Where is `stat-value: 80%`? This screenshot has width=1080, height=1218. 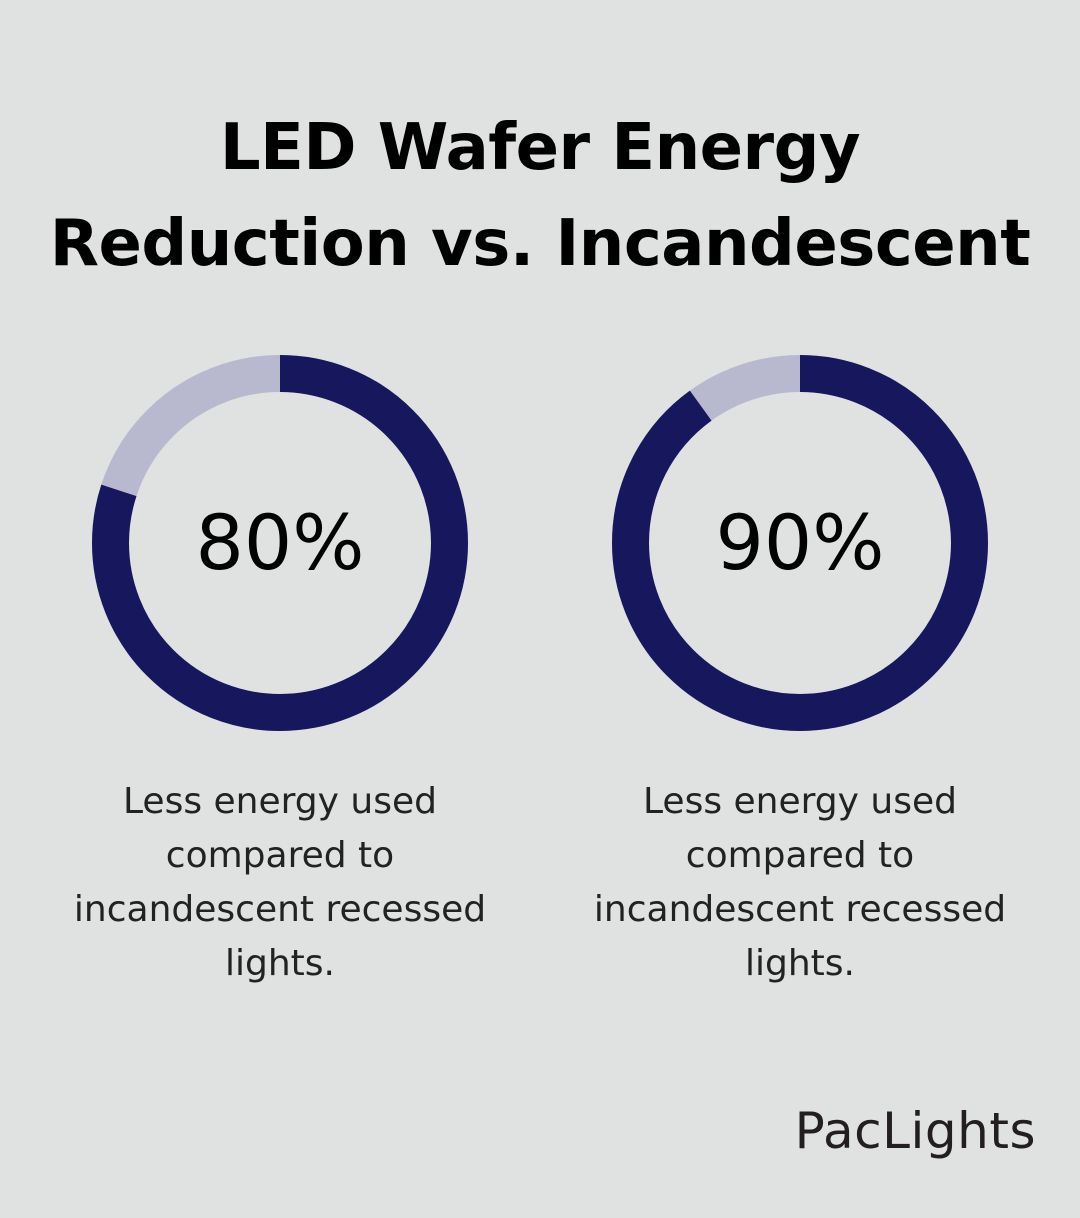 stat-value: 80% is located at coordinates (280, 542).